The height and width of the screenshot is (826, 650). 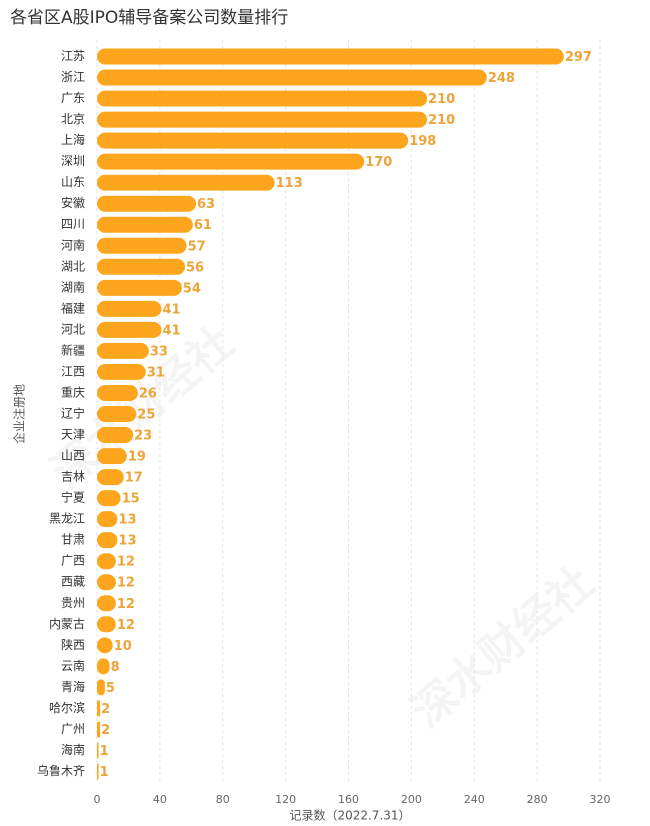 I want to click on y-tick-label: 江苏, so click(x=73, y=56).